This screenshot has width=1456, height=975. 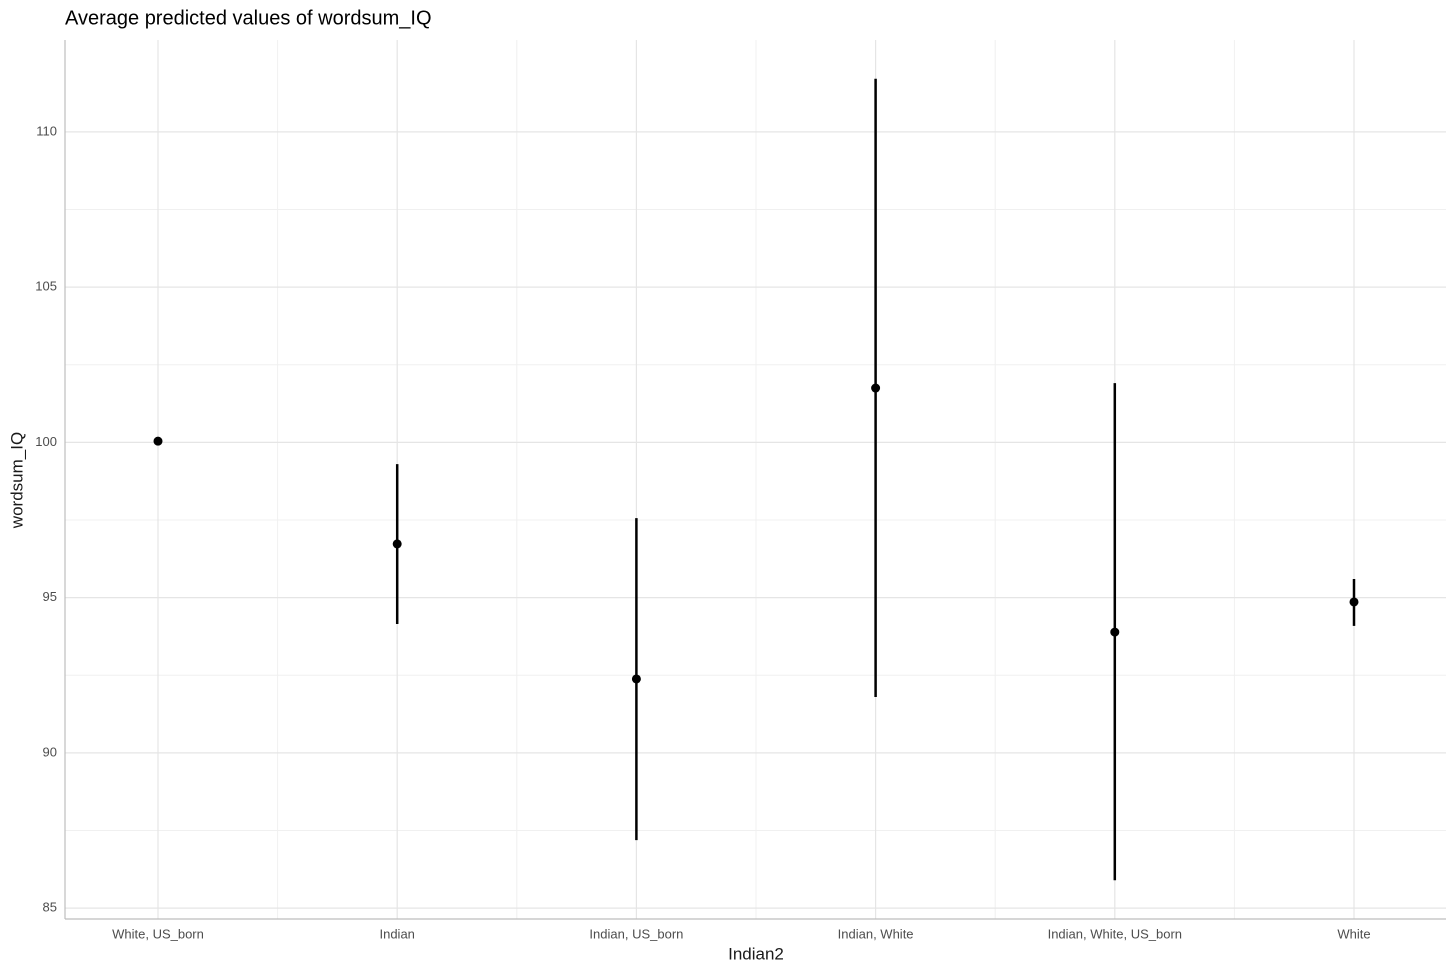 I want to click on x-tick-label: White, so click(x=1353, y=933).